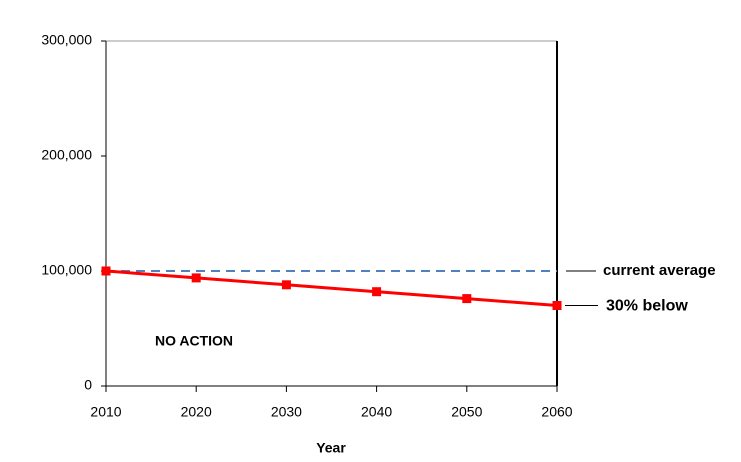  Describe the element at coordinates (659, 270) in the screenshot. I see `reference-label: current average` at that location.